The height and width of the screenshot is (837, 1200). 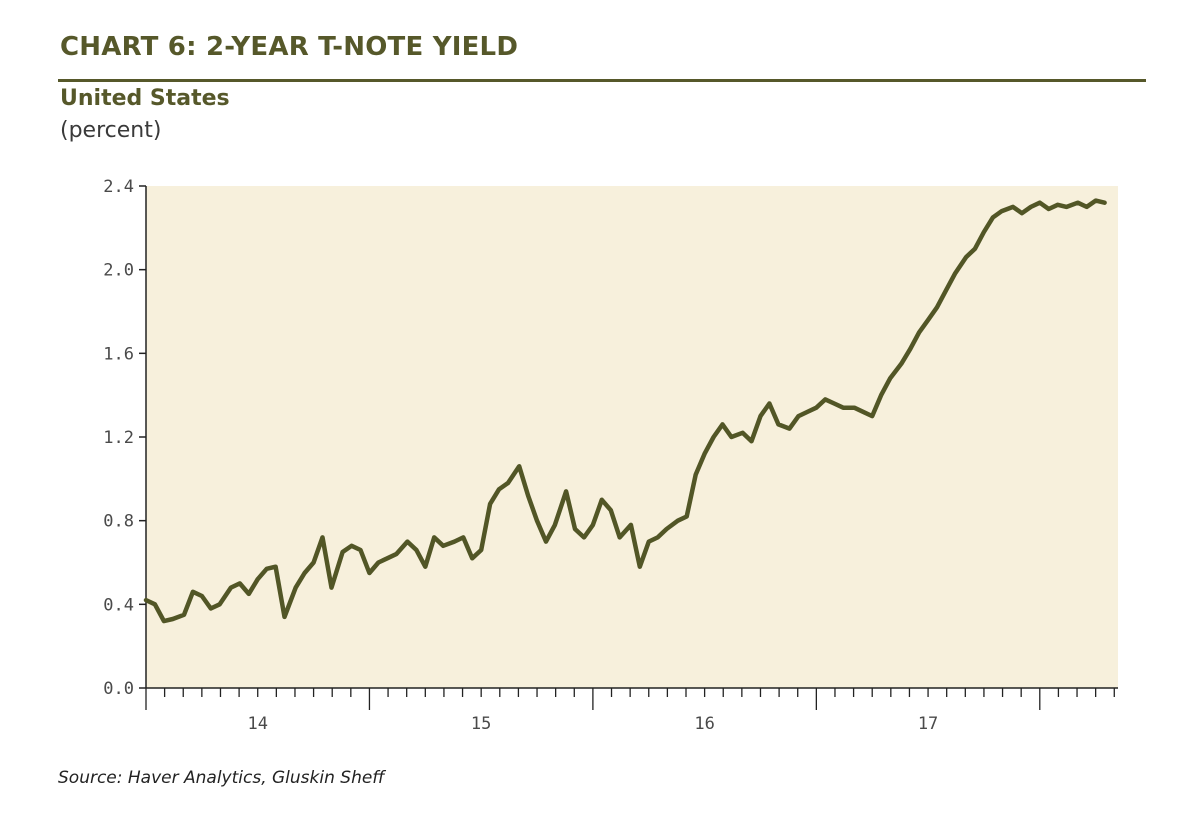 I want to click on title-divider, so click(x=602, y=80).